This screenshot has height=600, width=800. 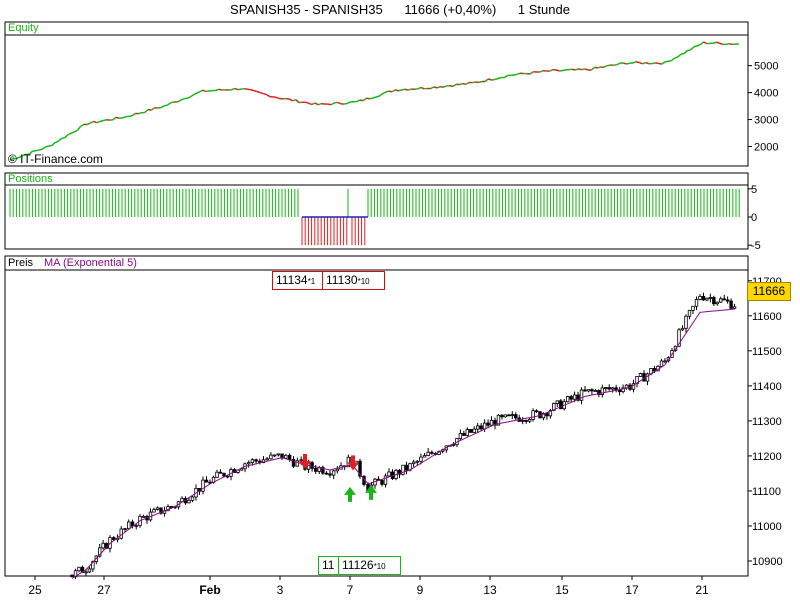 I want to click on price-tick-label: 11200, so click(x=767, y=457).